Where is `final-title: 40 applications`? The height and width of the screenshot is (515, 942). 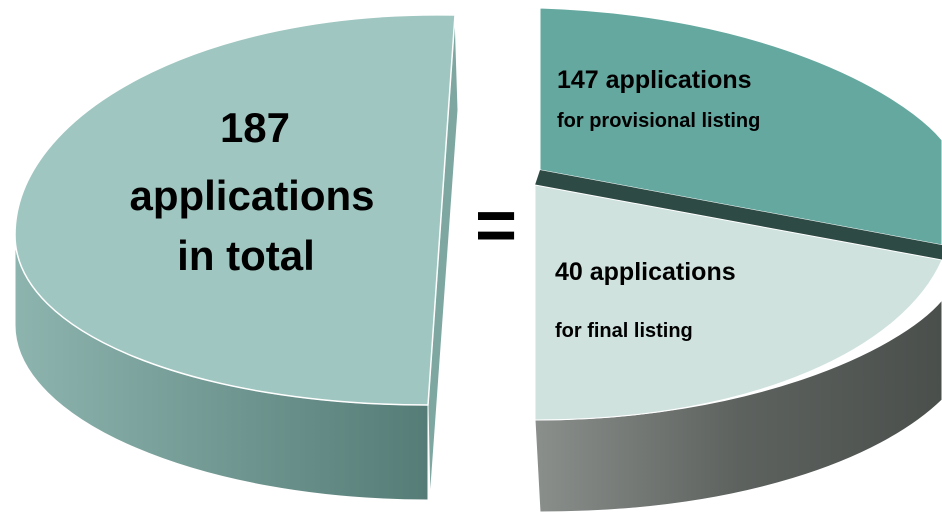 final-title: 40 applications is located at coordinates (645, 272).